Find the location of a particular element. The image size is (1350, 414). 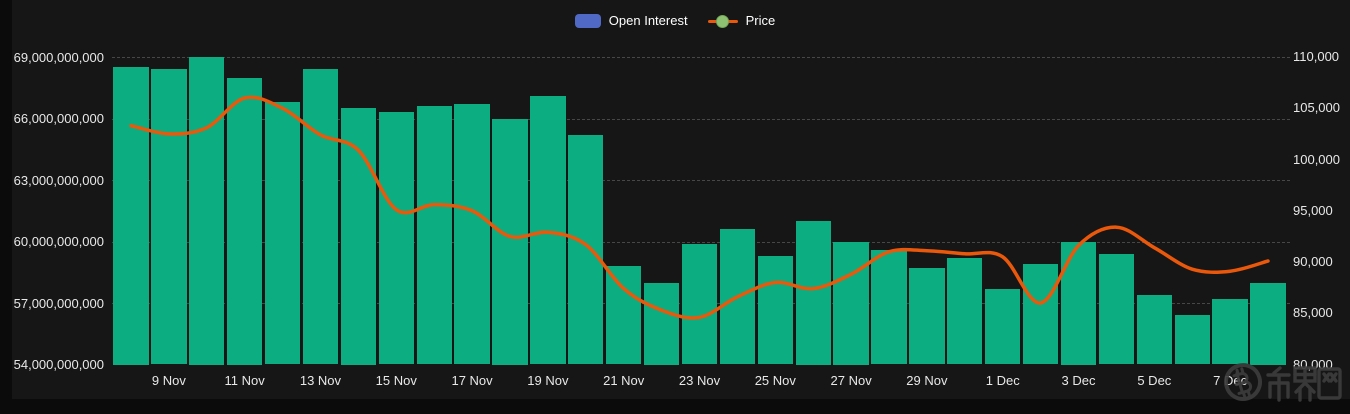

right-axis-tick-label: 85,000 is located at coordinates (1313, 313).